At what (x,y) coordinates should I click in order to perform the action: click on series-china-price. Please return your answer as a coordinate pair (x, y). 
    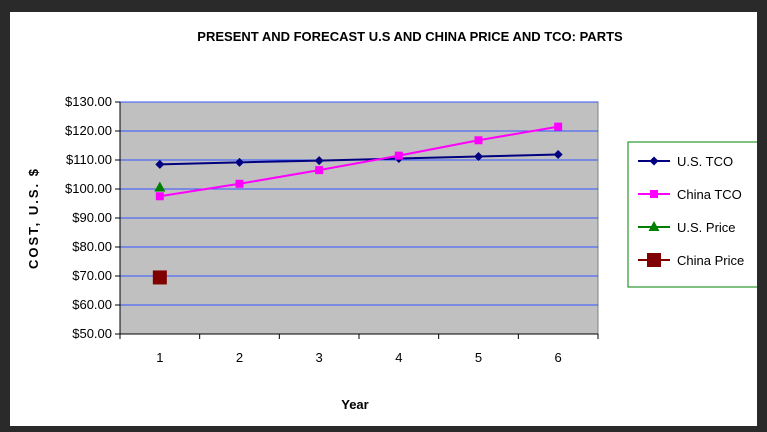
    Looking at the image, I should click on (159, 277).